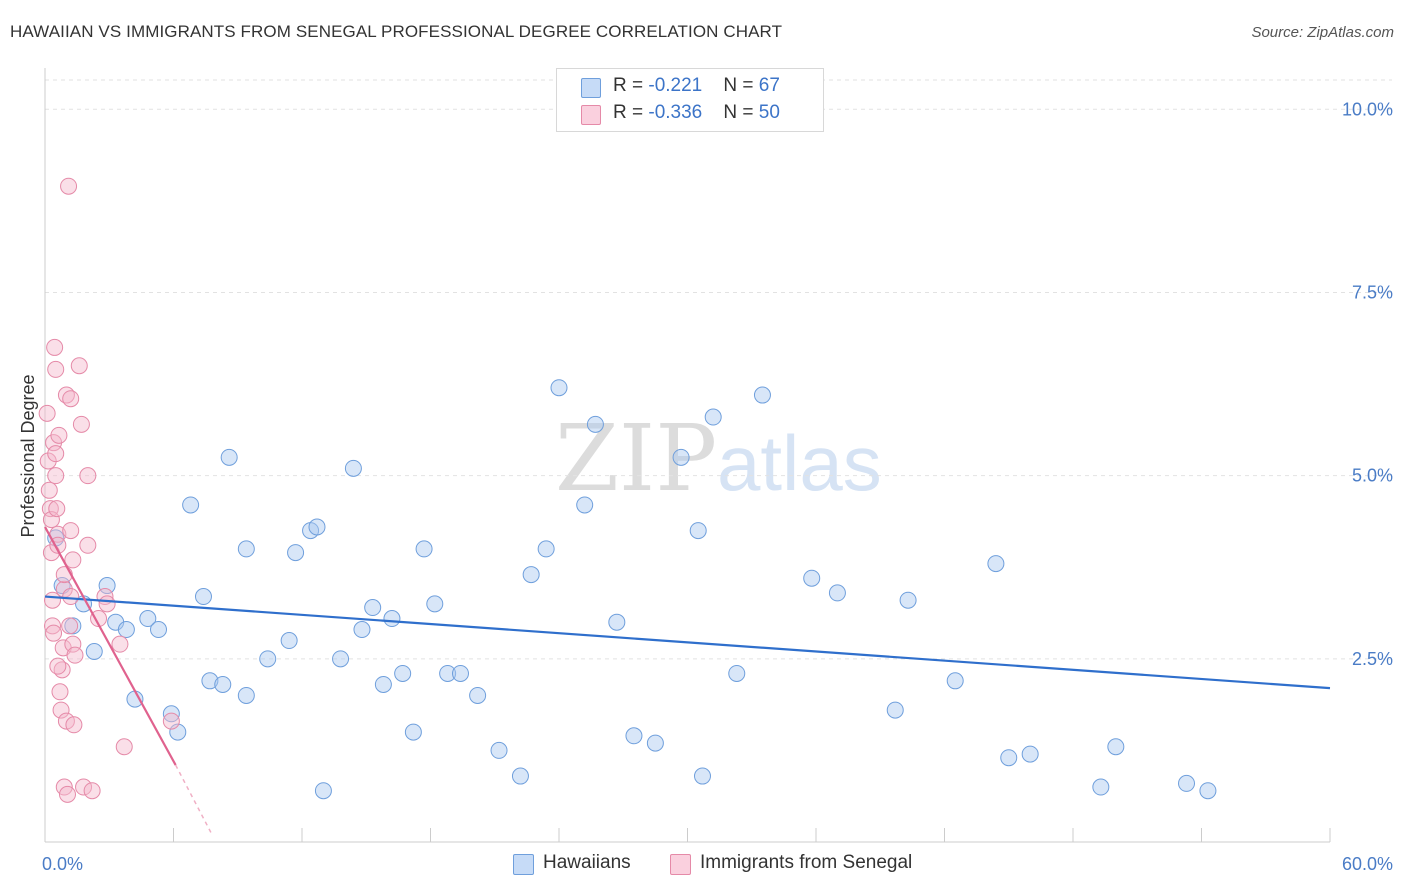 The height and width of the screenshot is (892, 1406). Describe the element at coordinates (769, 85) in the screenshot. I see `legend-n-value: 67` at that location.